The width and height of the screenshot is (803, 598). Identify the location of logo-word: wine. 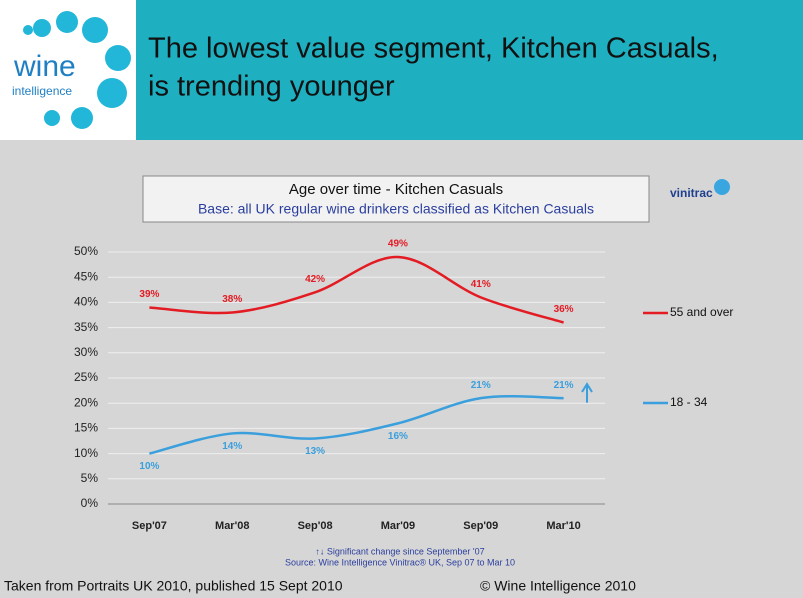
(44, 66).